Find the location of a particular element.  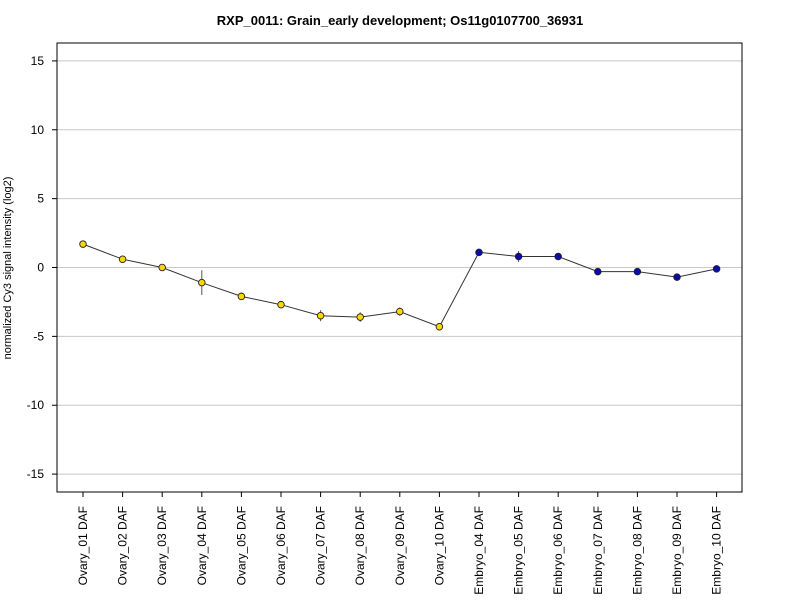

x-tick-label: Embryo_05 DAF is located at coordinates (519, 550).